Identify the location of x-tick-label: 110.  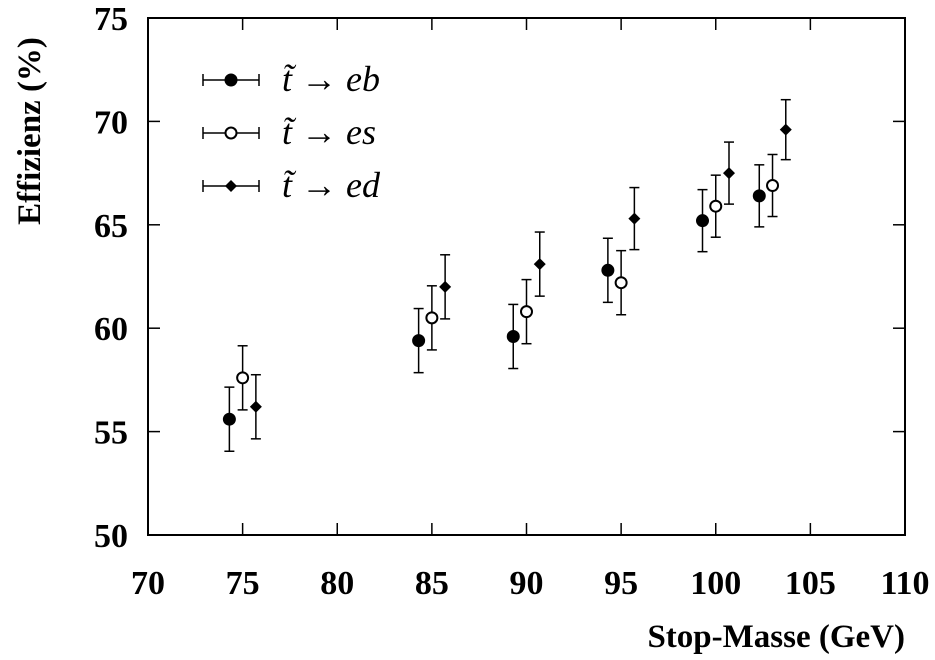
(904, 583).